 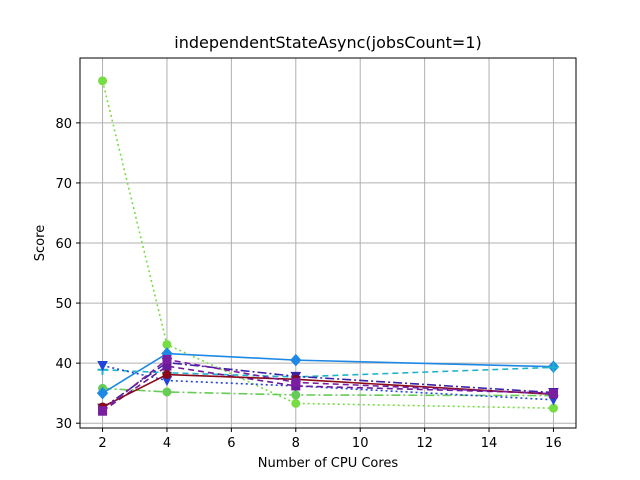 What do you see at coordinates (63, 424) in the screenshot?
I see `y-tick-label: 30` at bounding box center [63, 424].